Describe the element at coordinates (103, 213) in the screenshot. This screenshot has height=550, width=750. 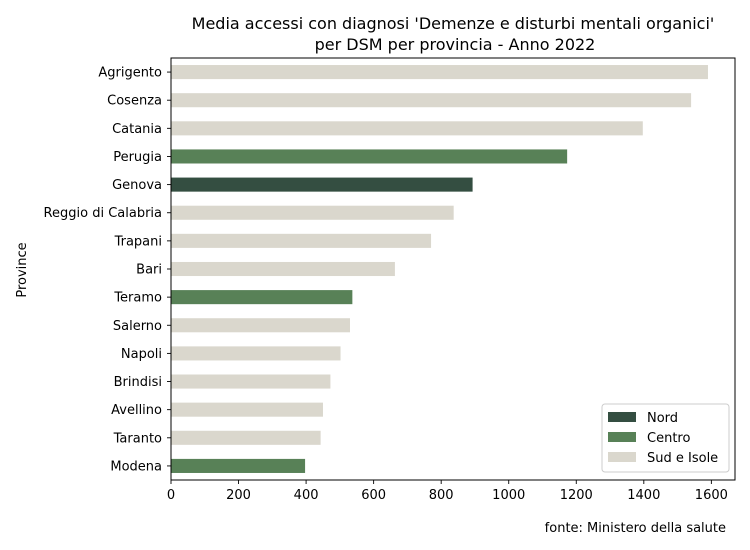
I see `y-tick-label: Reggio di Calabria` at that location.